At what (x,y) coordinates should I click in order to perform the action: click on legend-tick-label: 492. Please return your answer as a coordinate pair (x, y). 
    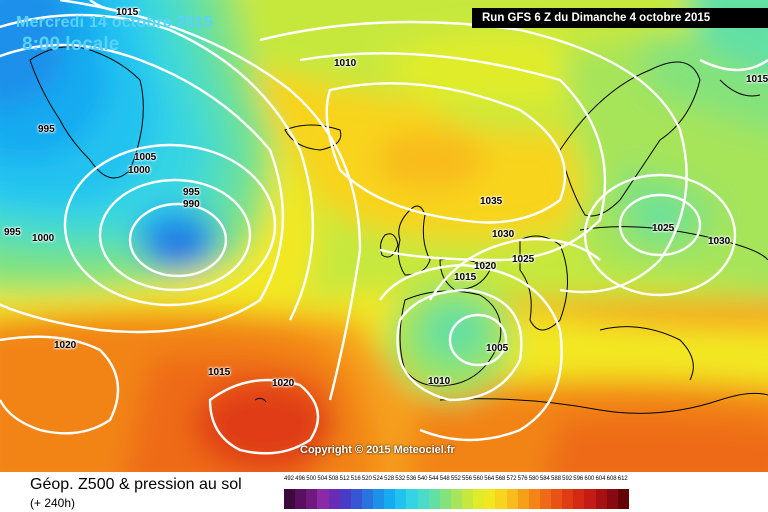
    Looking at the image, I should click on (289, 479).